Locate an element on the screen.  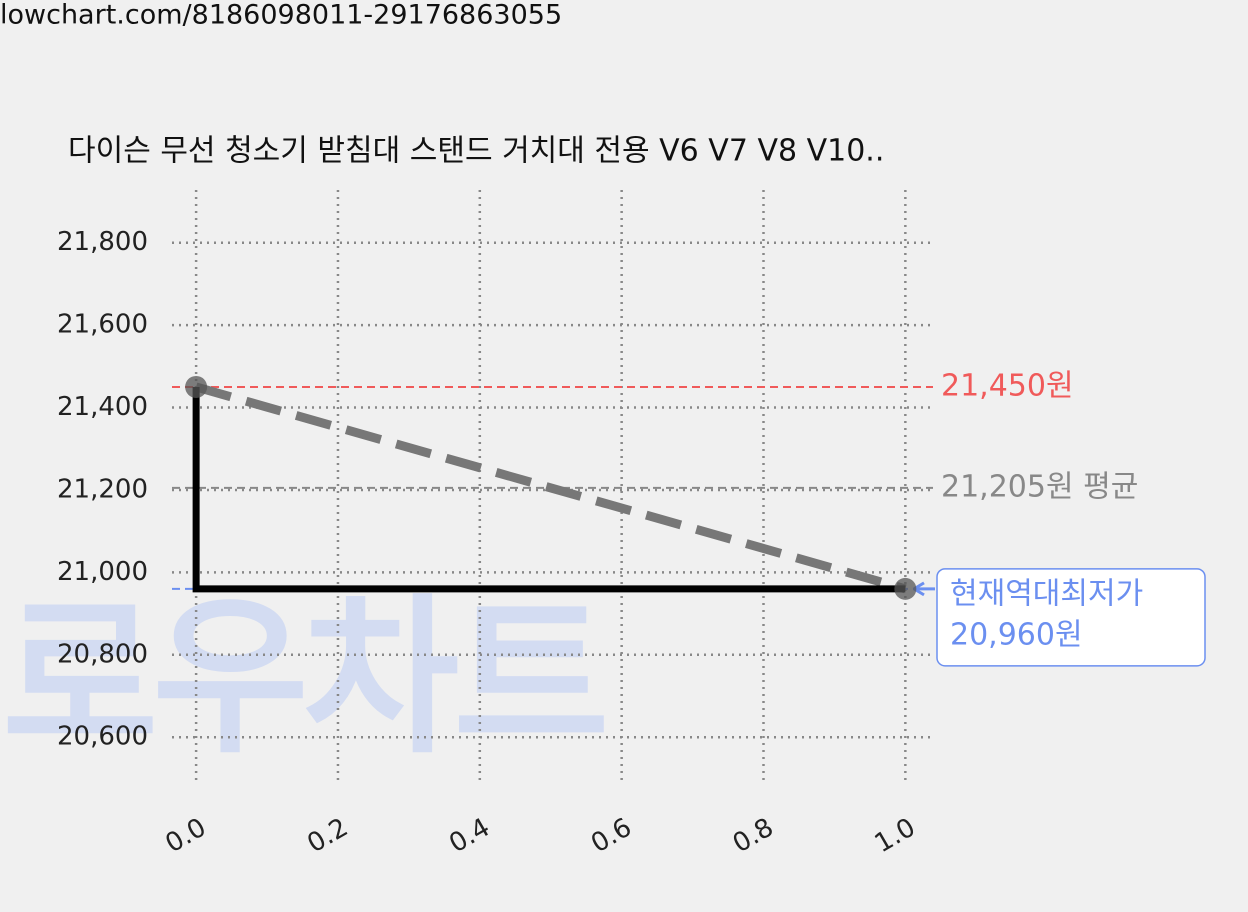
x-tick-label: 0.6 is located at coordinates (611, 836).